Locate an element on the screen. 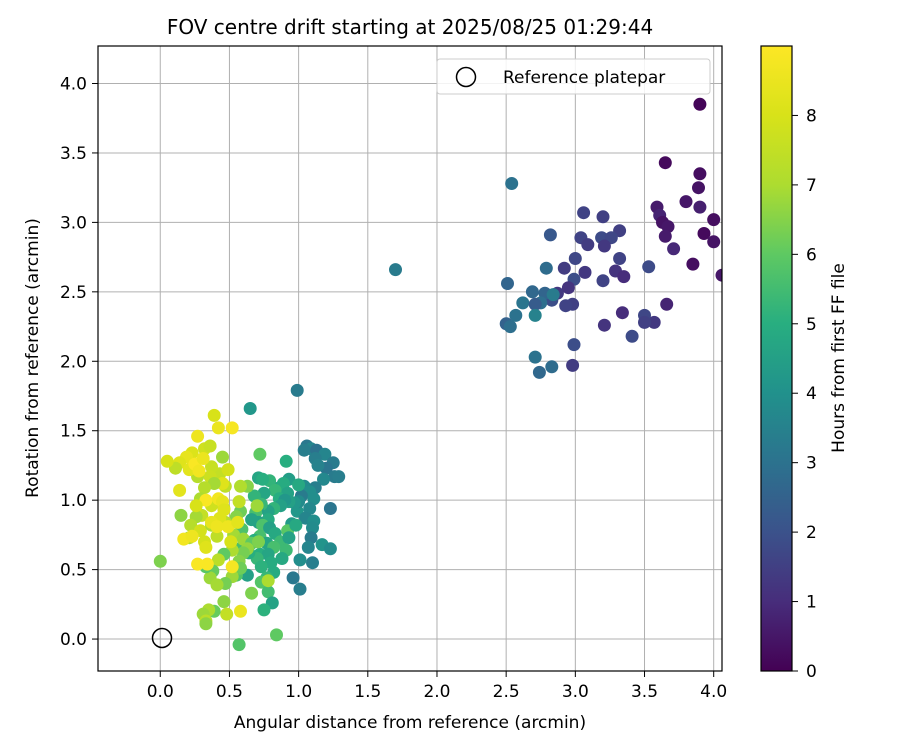  x-tick-label: 0.5 is located at coordinates (229, 692).